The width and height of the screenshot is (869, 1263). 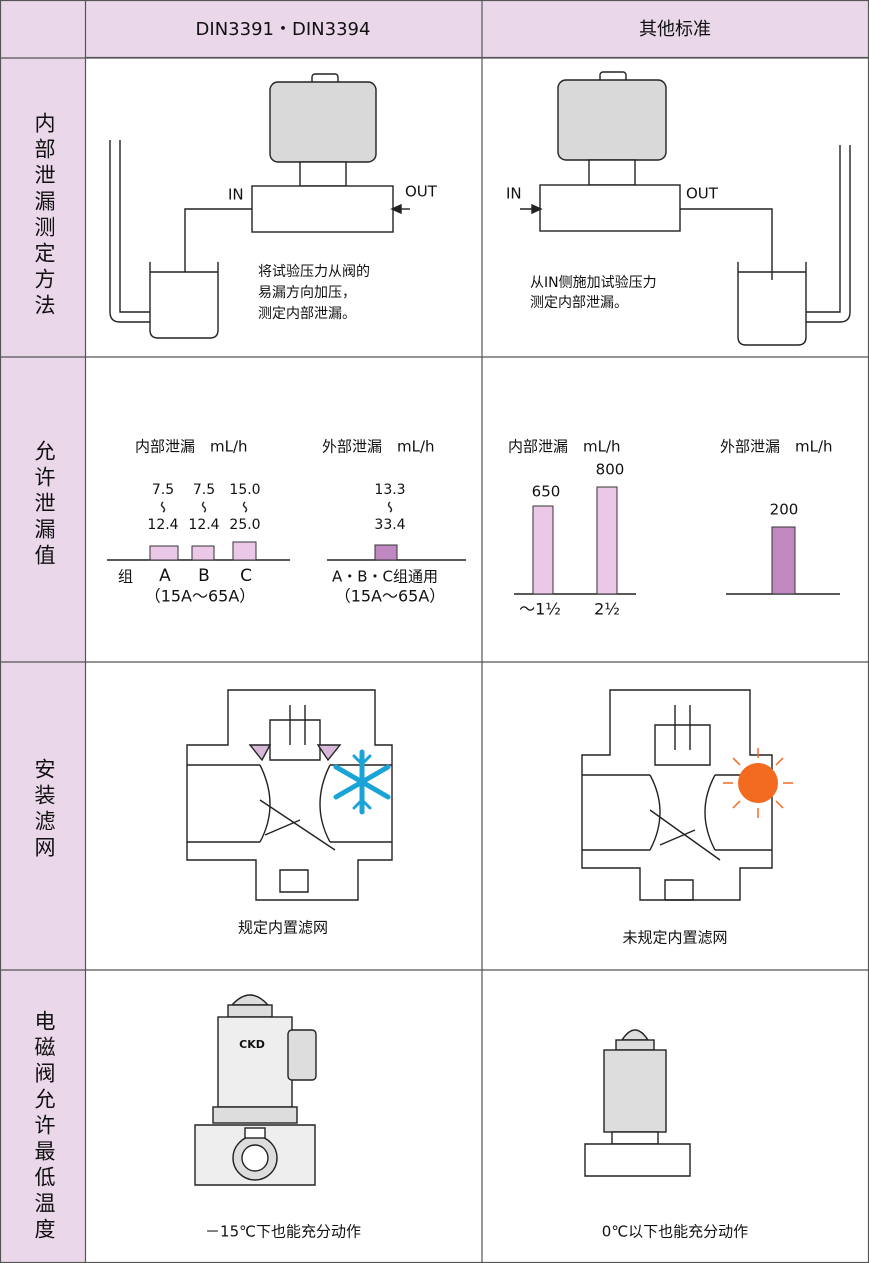 I want to click on value: 200, so click(x=784, y=510).